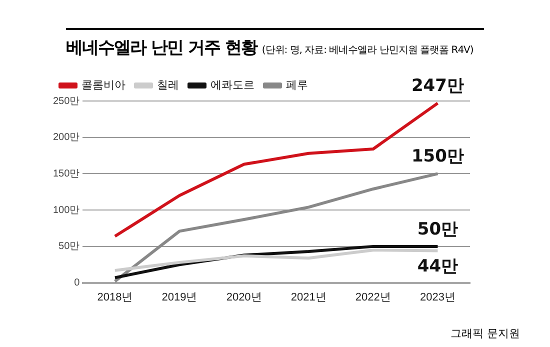 The image size is (550, 347). Describe the element at coordinates (69, 246) in the screenshot. I see `y-tick-label: 50만` at that location.